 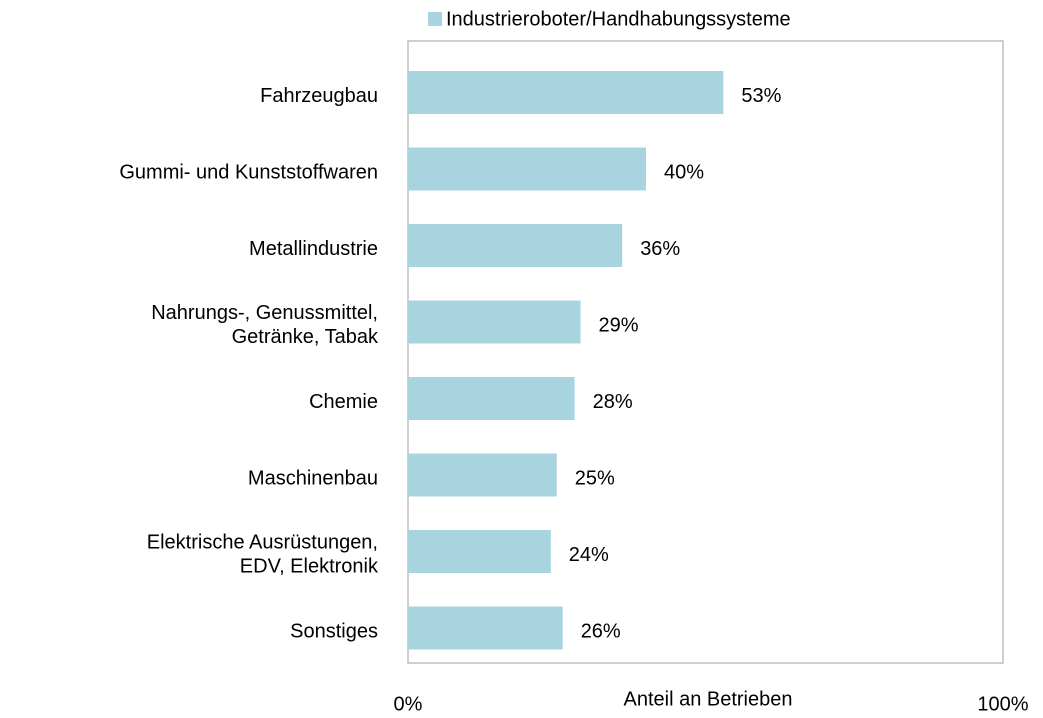 I want to click on y-tick-label: Gummi- und Kunststoffwaren, so click(x=248, y=172).